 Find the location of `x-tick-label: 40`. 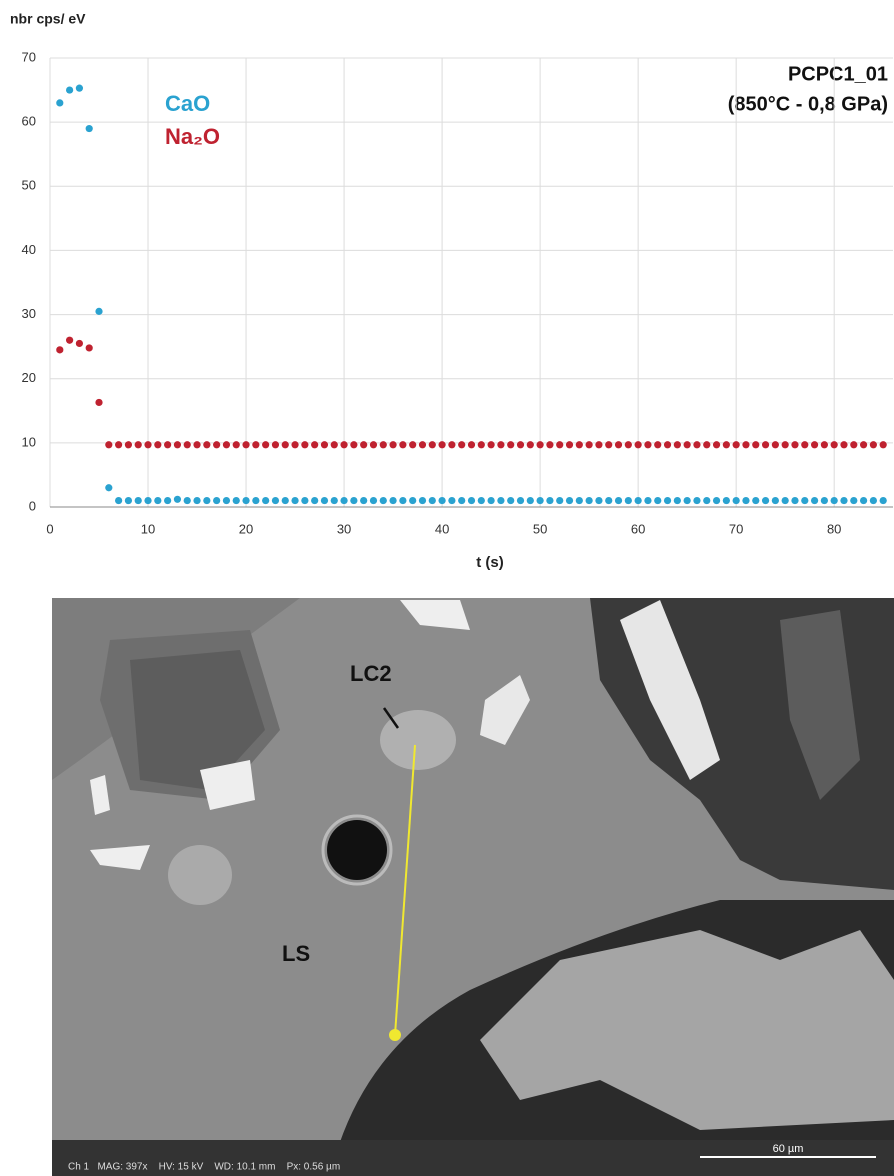

x-tick-label: 40 is located at coordinates (442, 528).